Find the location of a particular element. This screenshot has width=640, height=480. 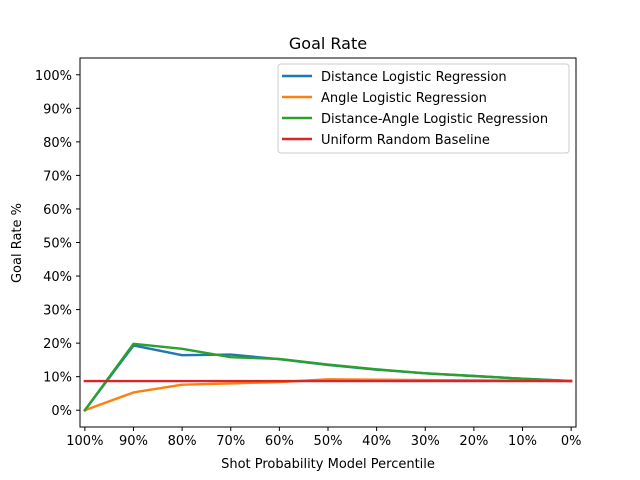

x-tick-label: 0% is located at coordinates (571, 441).